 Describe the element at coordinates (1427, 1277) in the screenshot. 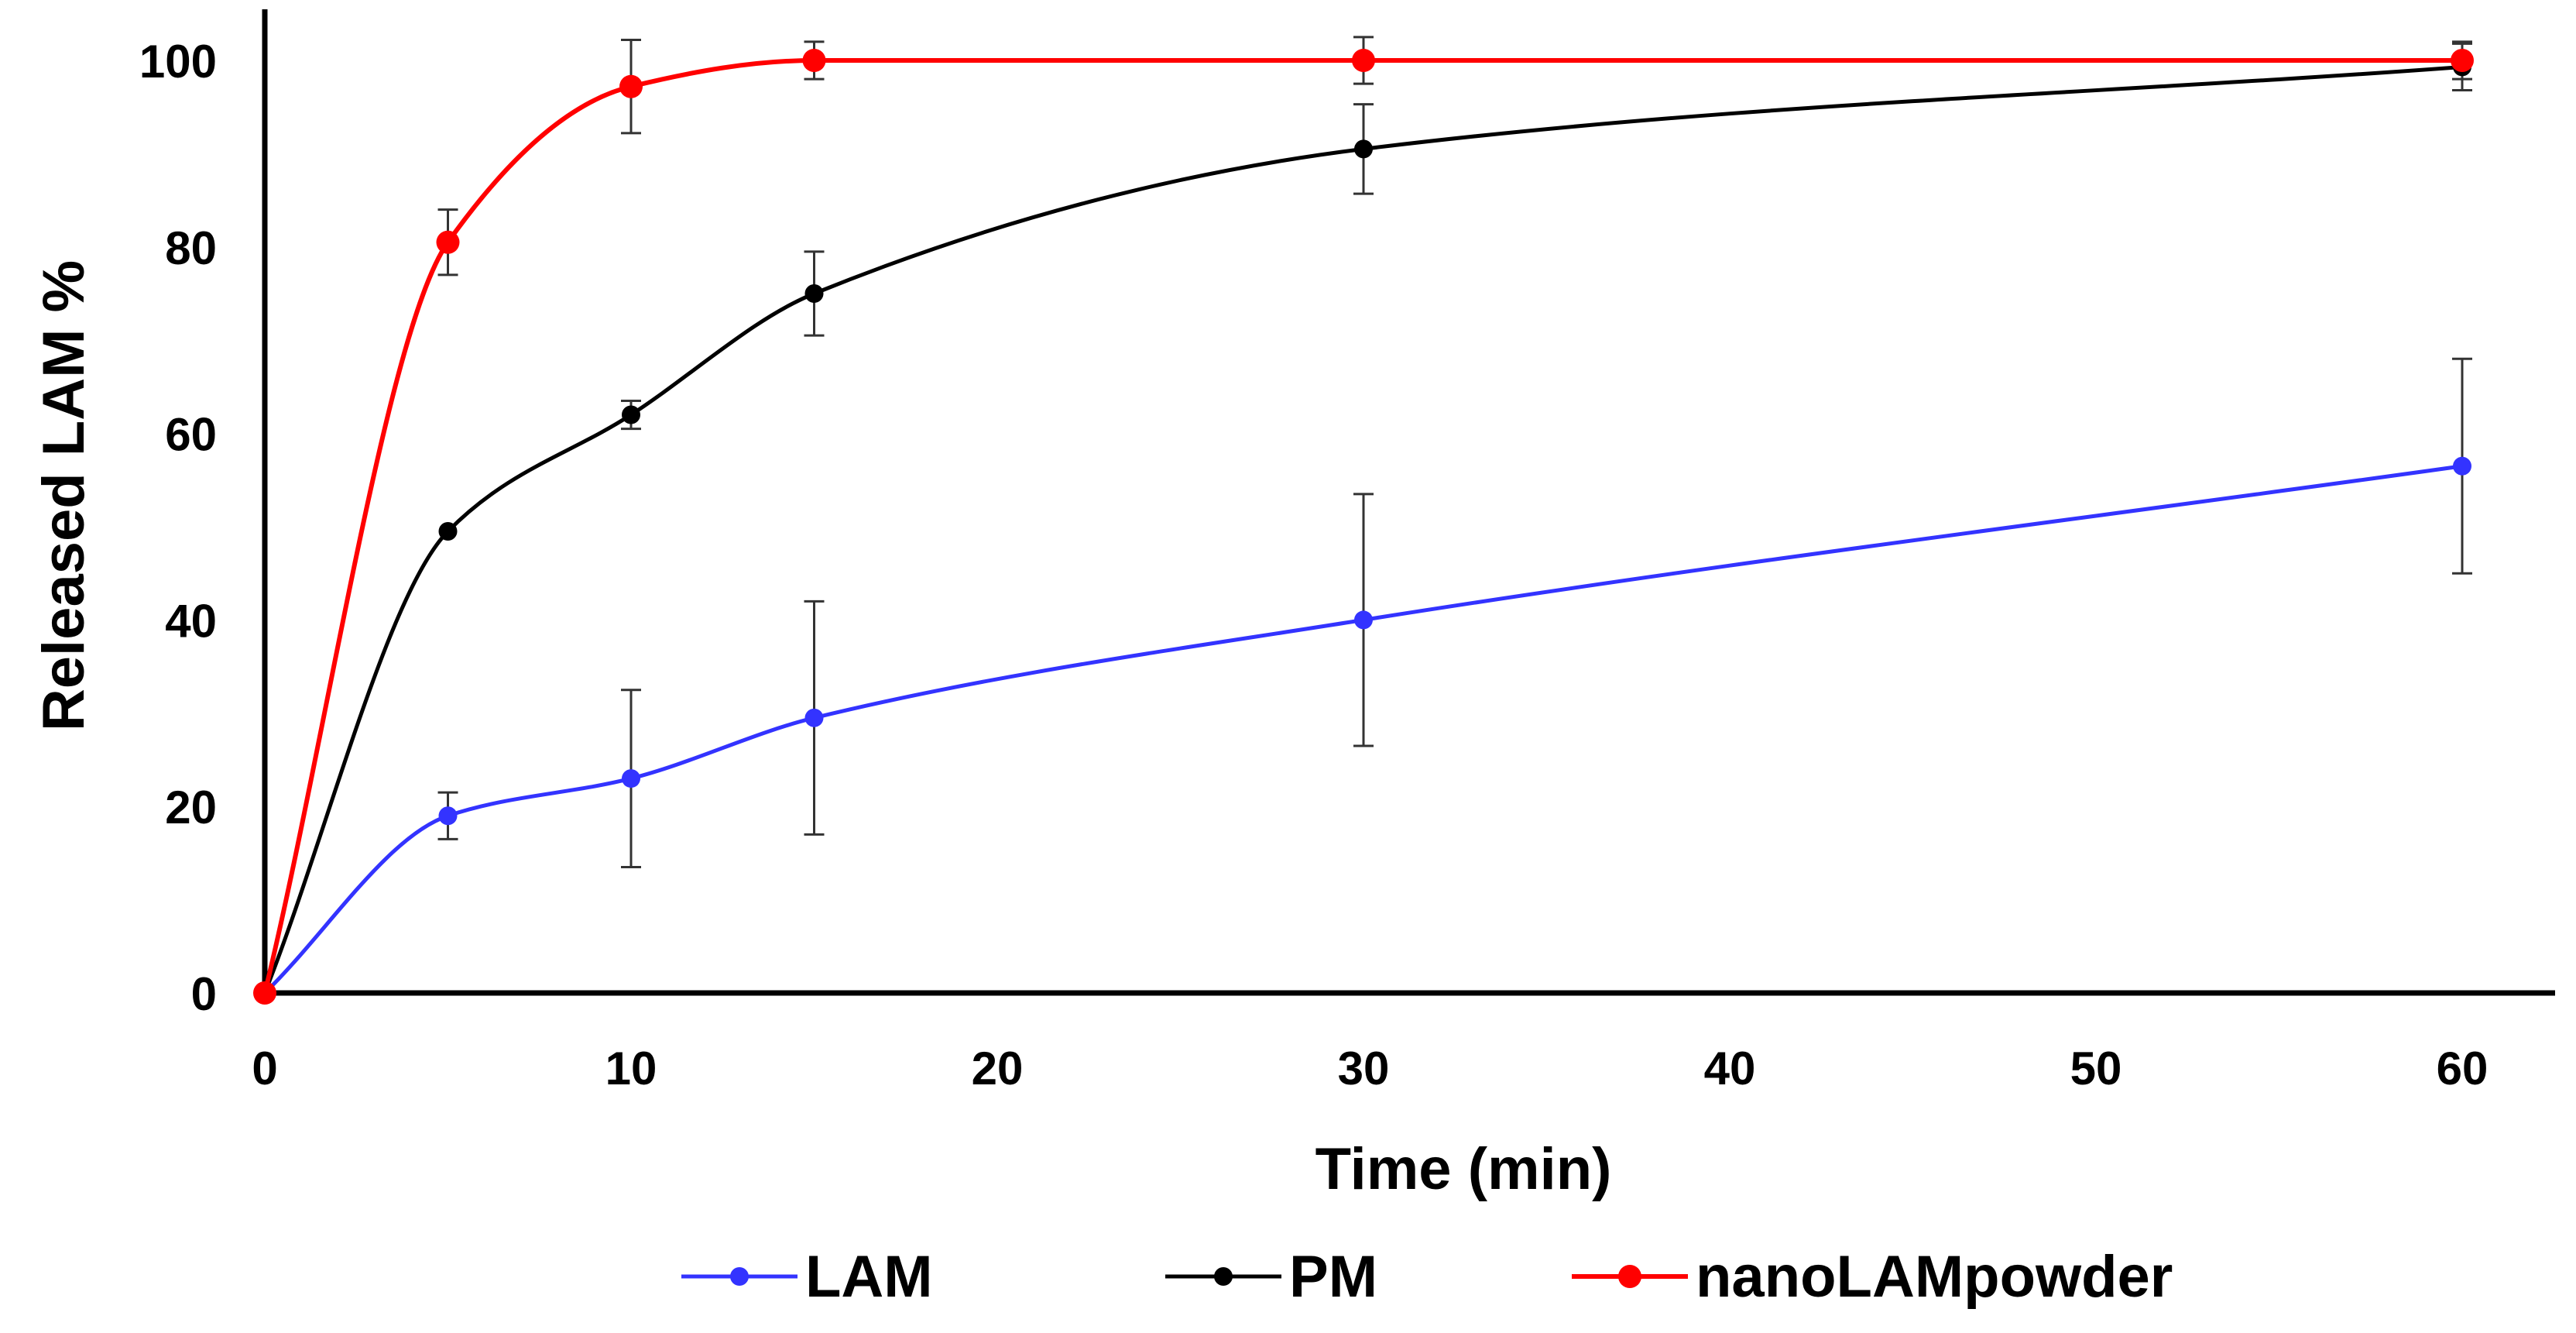

I see `legend: LAM PM nanoLAMpowder` at that location.